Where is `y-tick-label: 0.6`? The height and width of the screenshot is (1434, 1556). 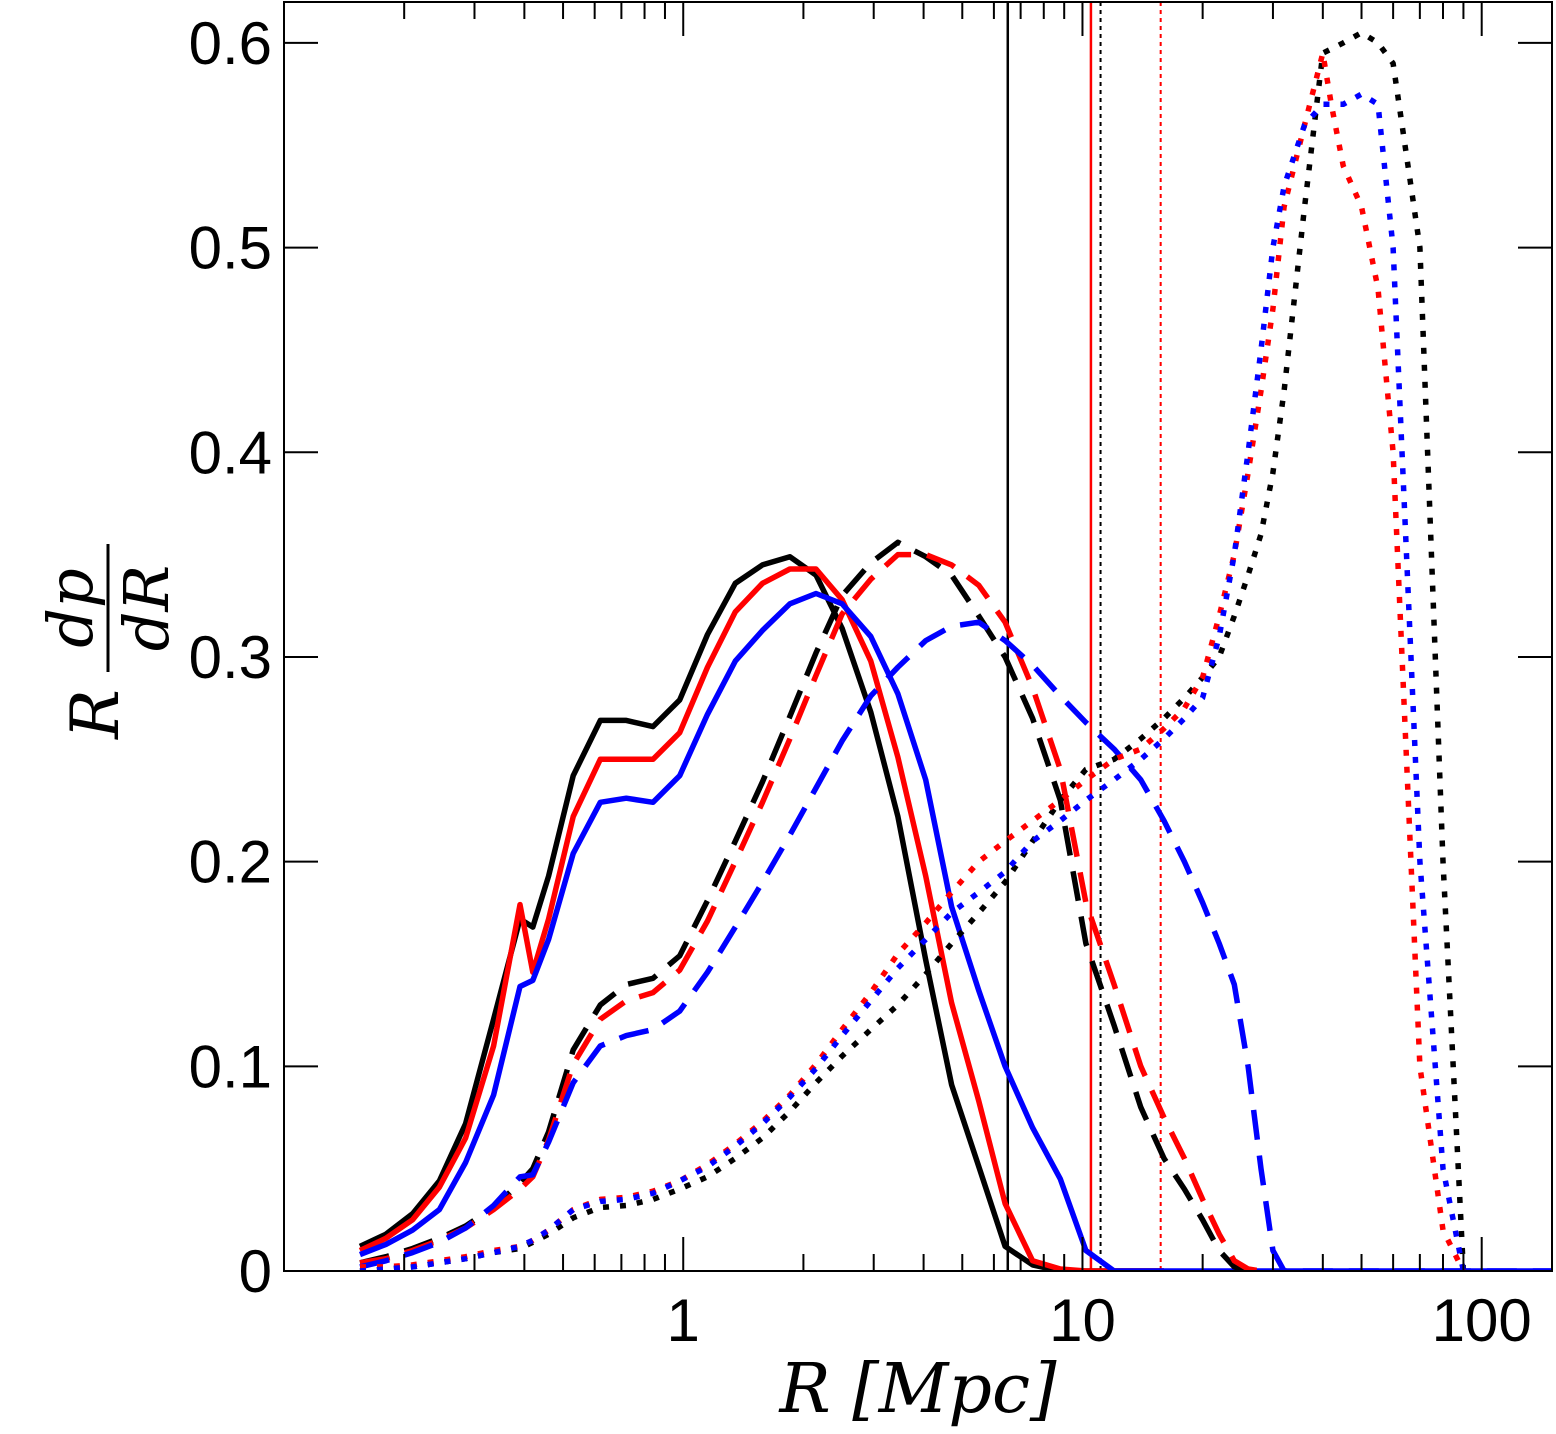 y-tick-label: 0.6 is located at coordinates (230, 43).